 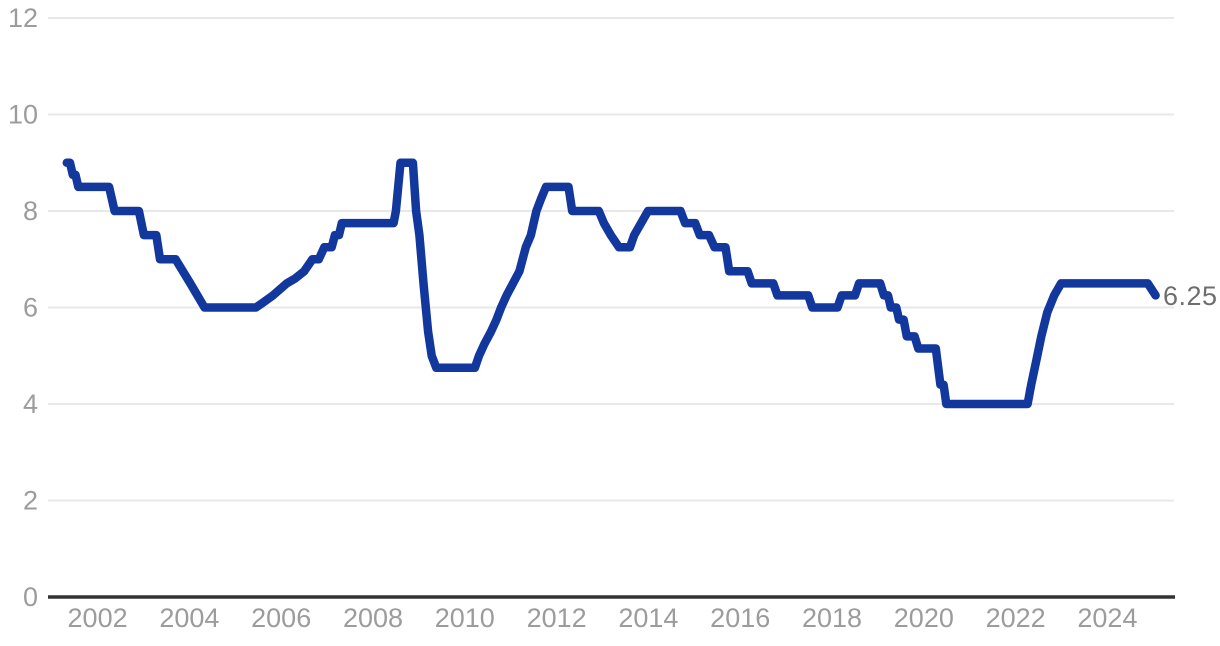 What do you see at coordinates (23, 115) in the screenshot?
I see `y-axis-tick-label: 10` at bounding box center [23, 115].